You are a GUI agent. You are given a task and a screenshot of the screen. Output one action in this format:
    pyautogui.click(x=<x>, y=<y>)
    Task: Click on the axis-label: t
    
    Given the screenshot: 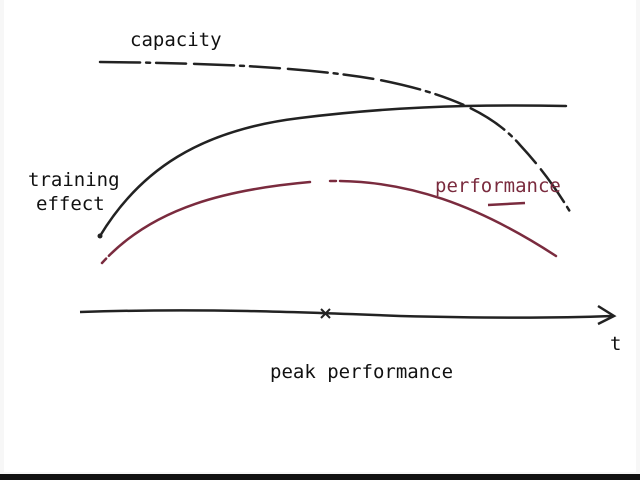 What is the action you would take?
    pyautogui.click(x=615, y=344)
    